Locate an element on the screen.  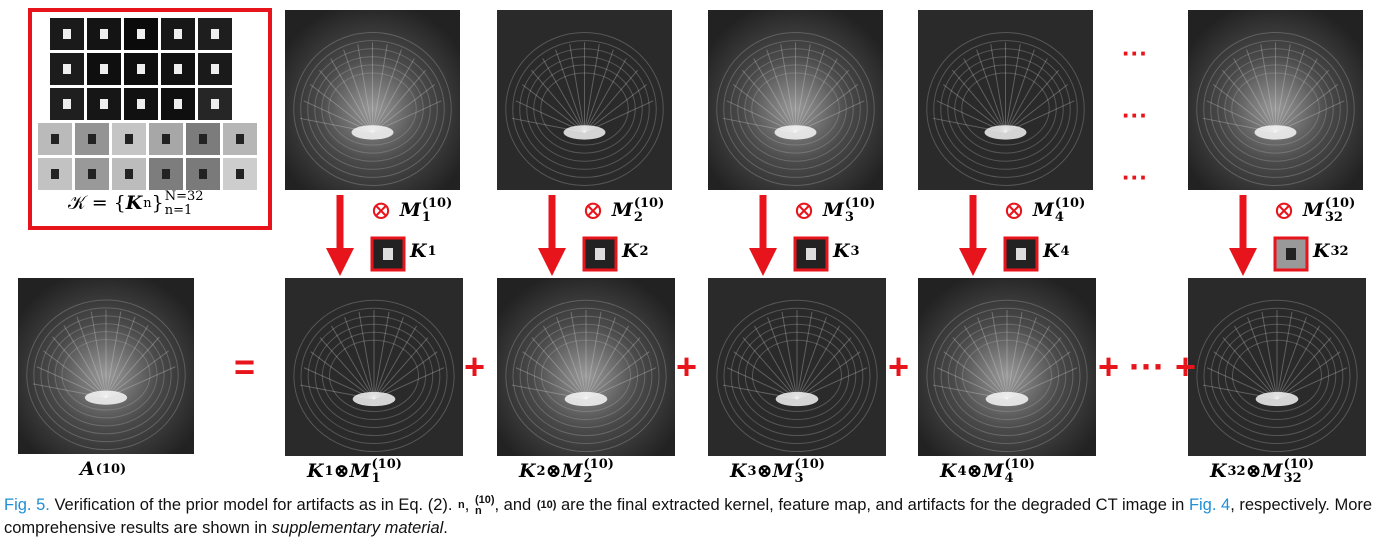
feature-label: ⊗ M (10) 32 is located at coordinates (1314, 211).